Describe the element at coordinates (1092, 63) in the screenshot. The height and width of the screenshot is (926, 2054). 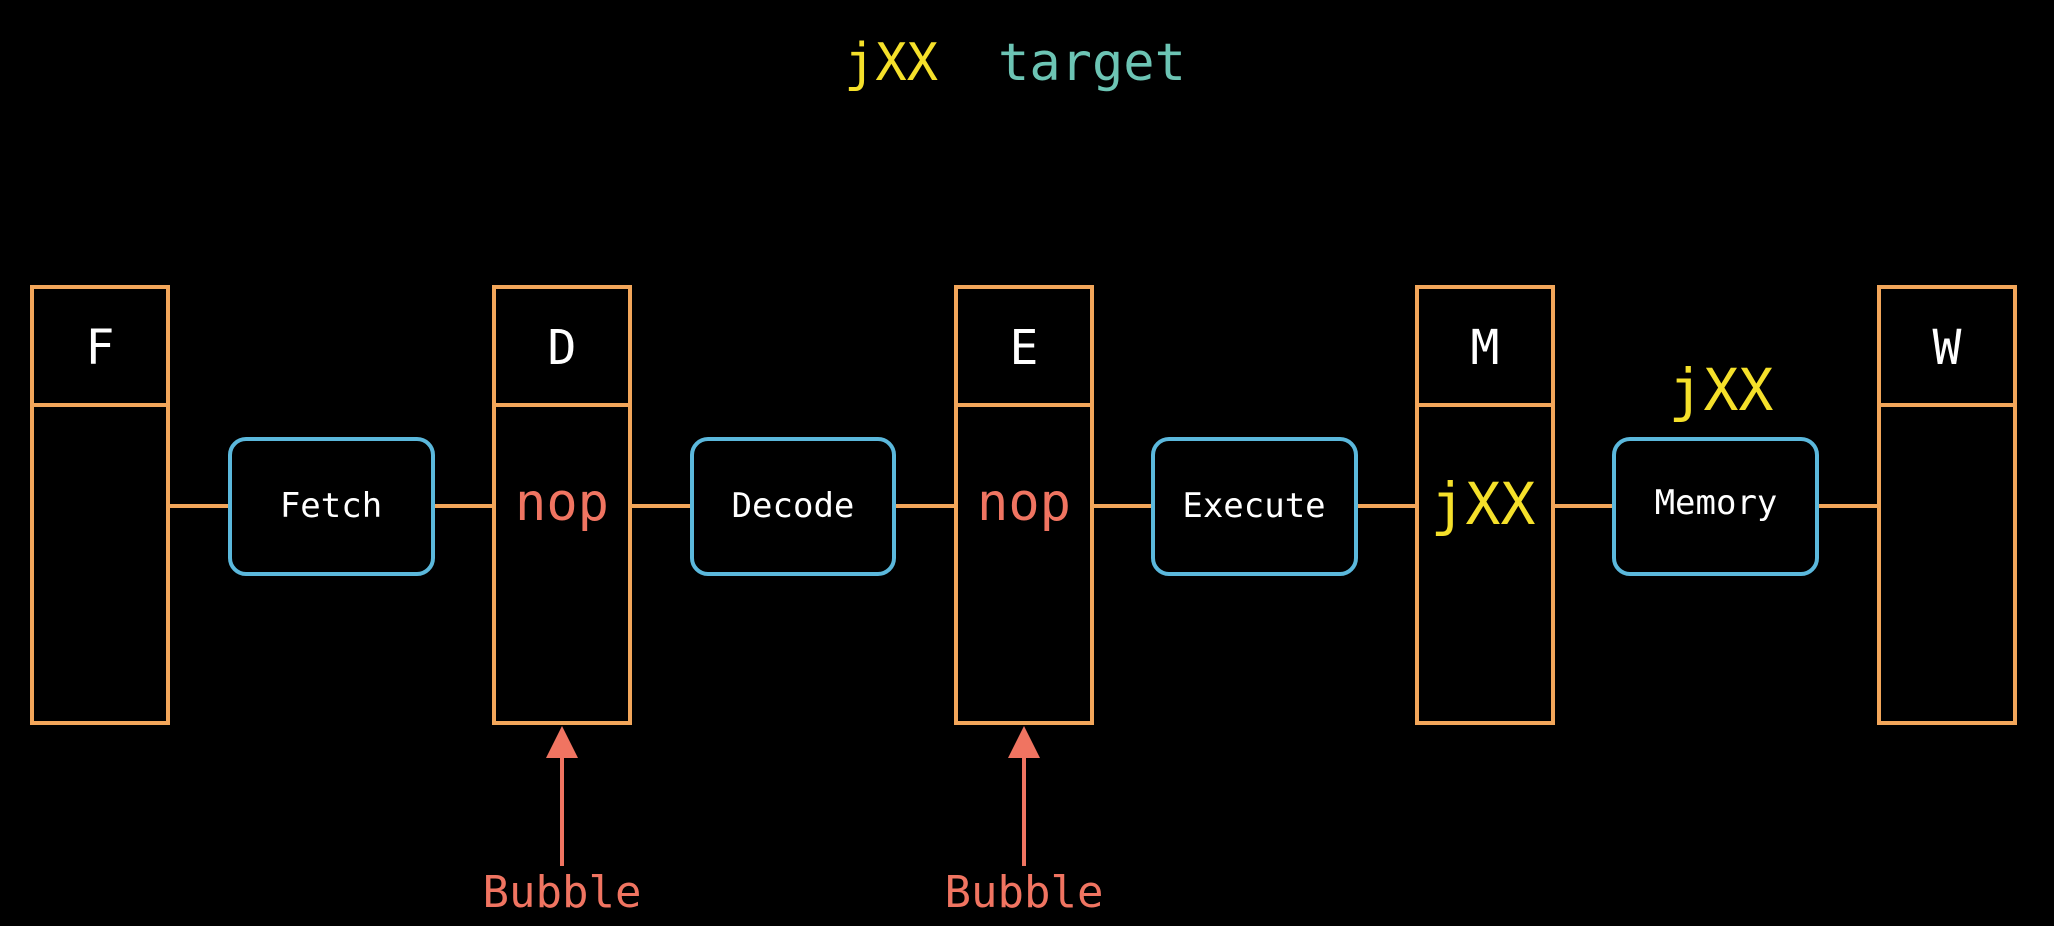
I see `title-operand: target` at that location.